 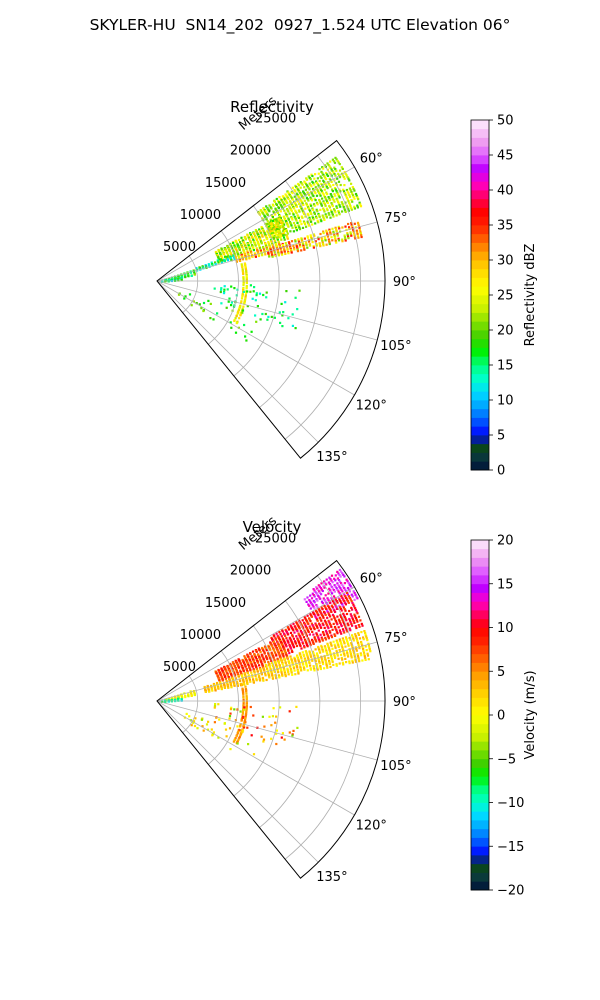 What do you see at coordinates (510, 891) in the screenshot?
I see `colorbar-tick-label: −20` at bounding box center [510, 891].